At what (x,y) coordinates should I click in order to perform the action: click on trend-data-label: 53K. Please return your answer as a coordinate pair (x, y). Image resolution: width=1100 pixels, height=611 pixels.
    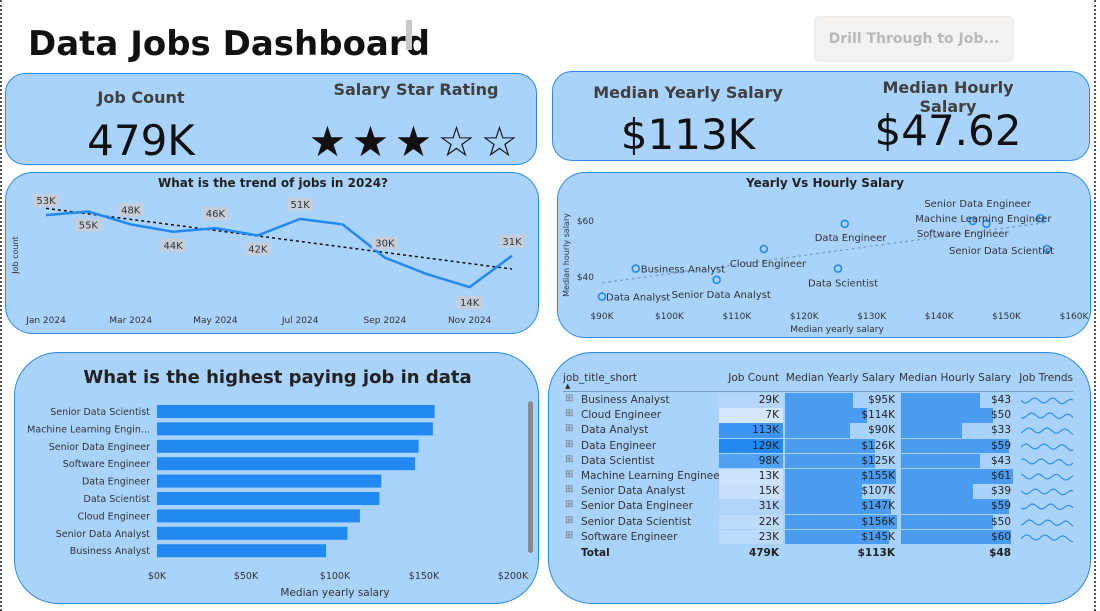
    Looking at the image, I should click on (46, 201).